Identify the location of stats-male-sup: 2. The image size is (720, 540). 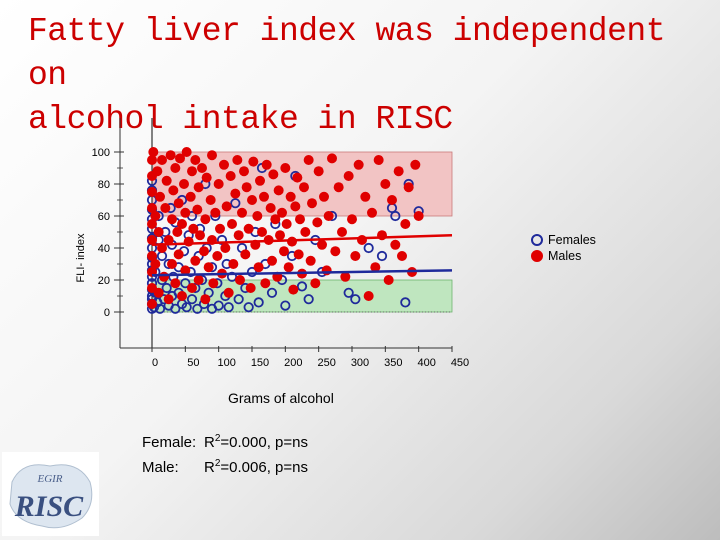
(217, 463).